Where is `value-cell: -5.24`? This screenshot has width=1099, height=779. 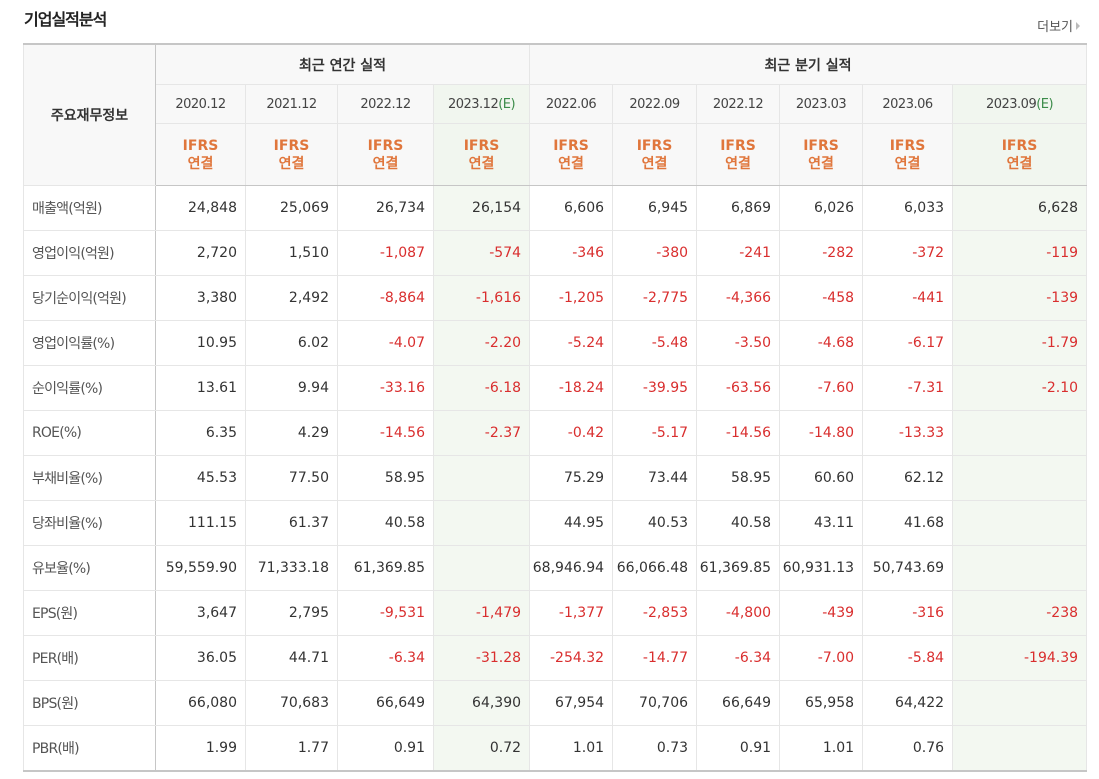 value-cell: -5.24 is located at coordinates (571, 343).